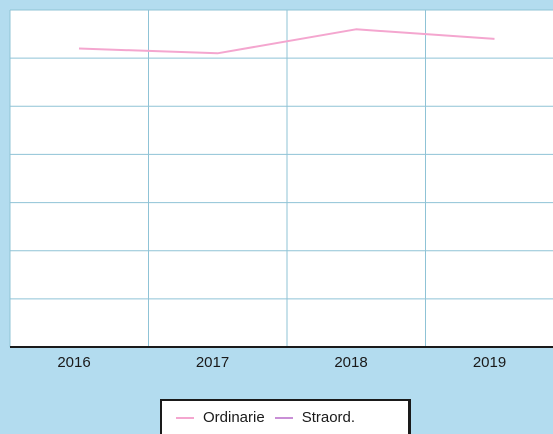  What do you see at coordinates (489, 362) in the screenshot?
I see `x-tick-label: 2019` at bounding box center [489, 362].